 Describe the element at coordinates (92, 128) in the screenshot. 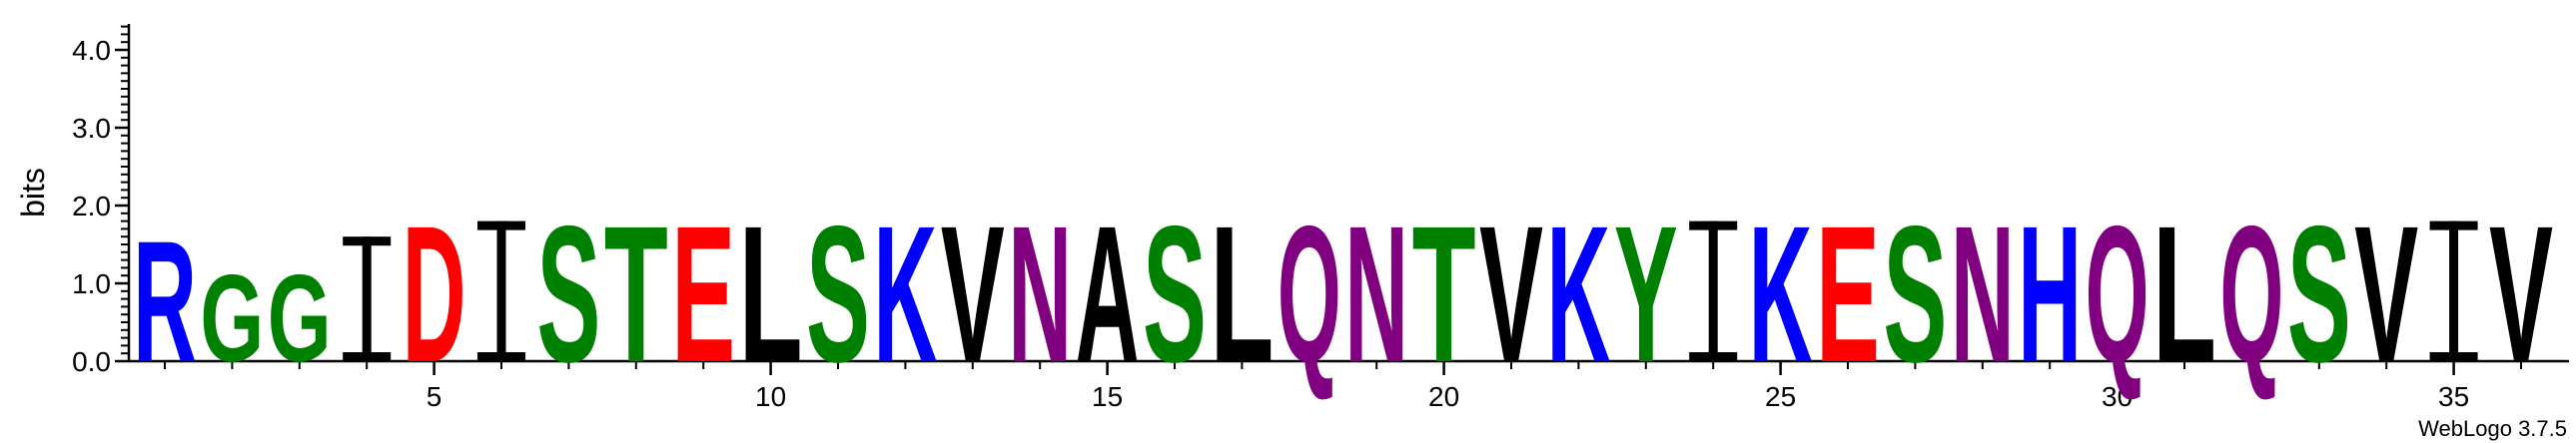

I see `y-tick-label: 3.0` at that location.